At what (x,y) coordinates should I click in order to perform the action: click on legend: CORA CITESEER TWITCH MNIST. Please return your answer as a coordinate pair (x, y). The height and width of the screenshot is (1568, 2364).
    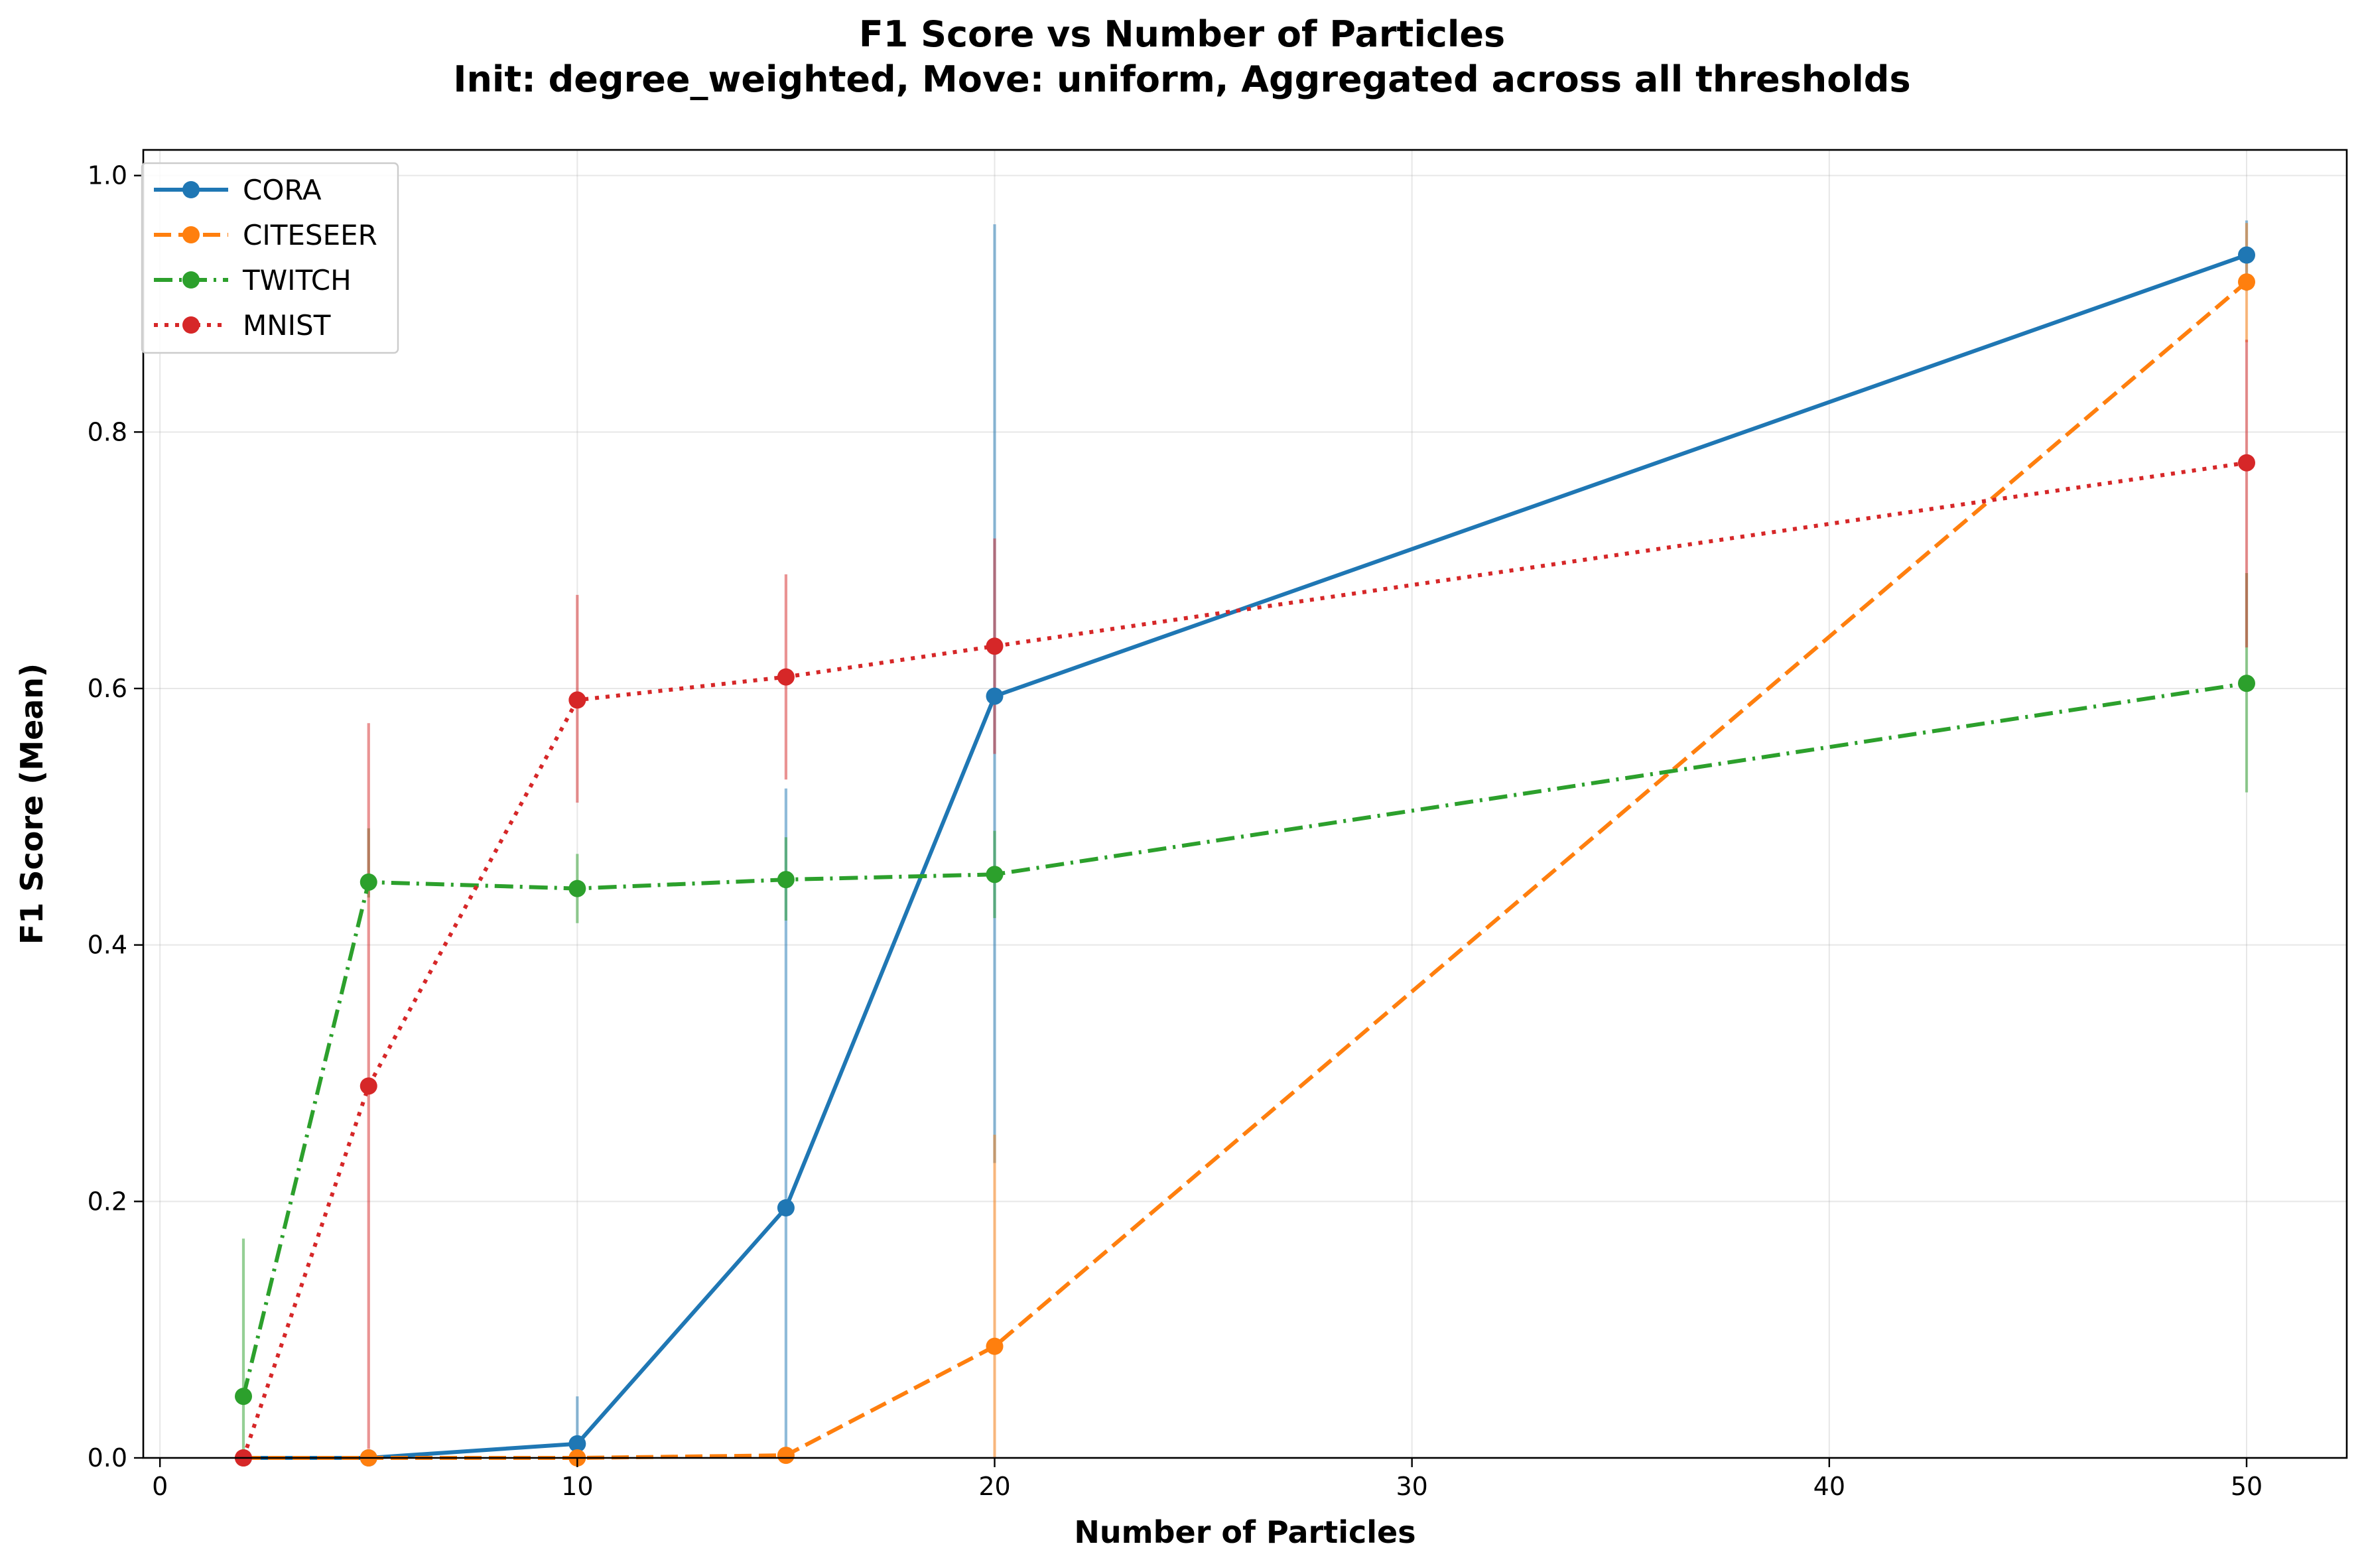
    Looking at the image, I should click on (270, 258).